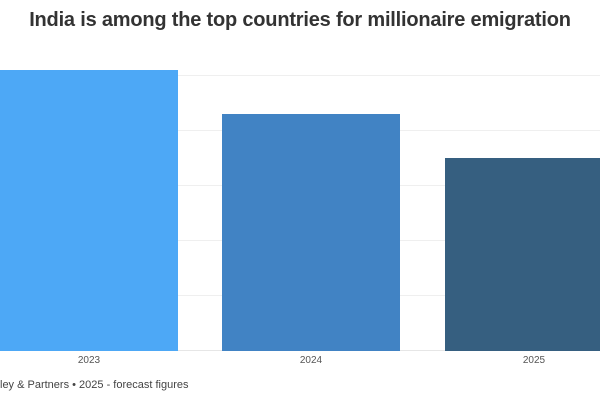  I want to click on x-label-2024: 2024, so click(311, 360).